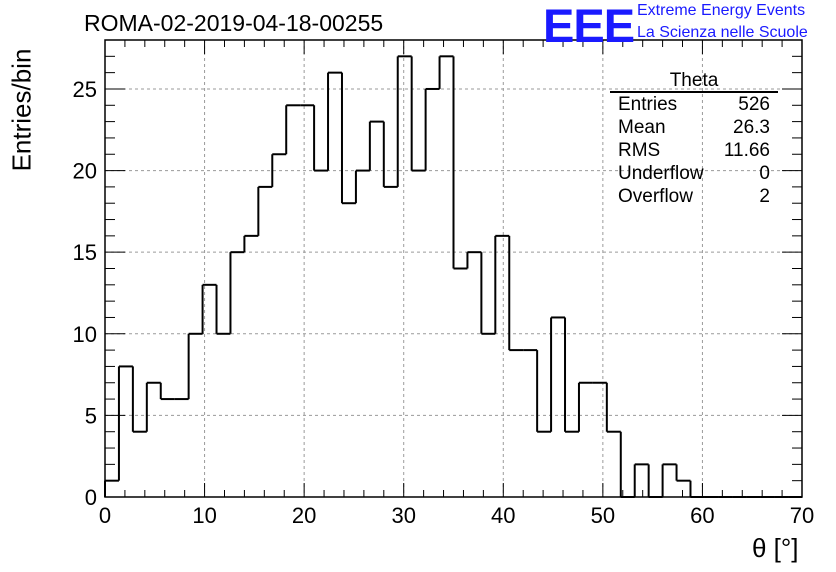 The height and width of the screenshot is (572, 836). What do you see at coordinates (91, 497) in the screenshot?
I see `y-tick-label: 0` at bounding box center [91, 497].